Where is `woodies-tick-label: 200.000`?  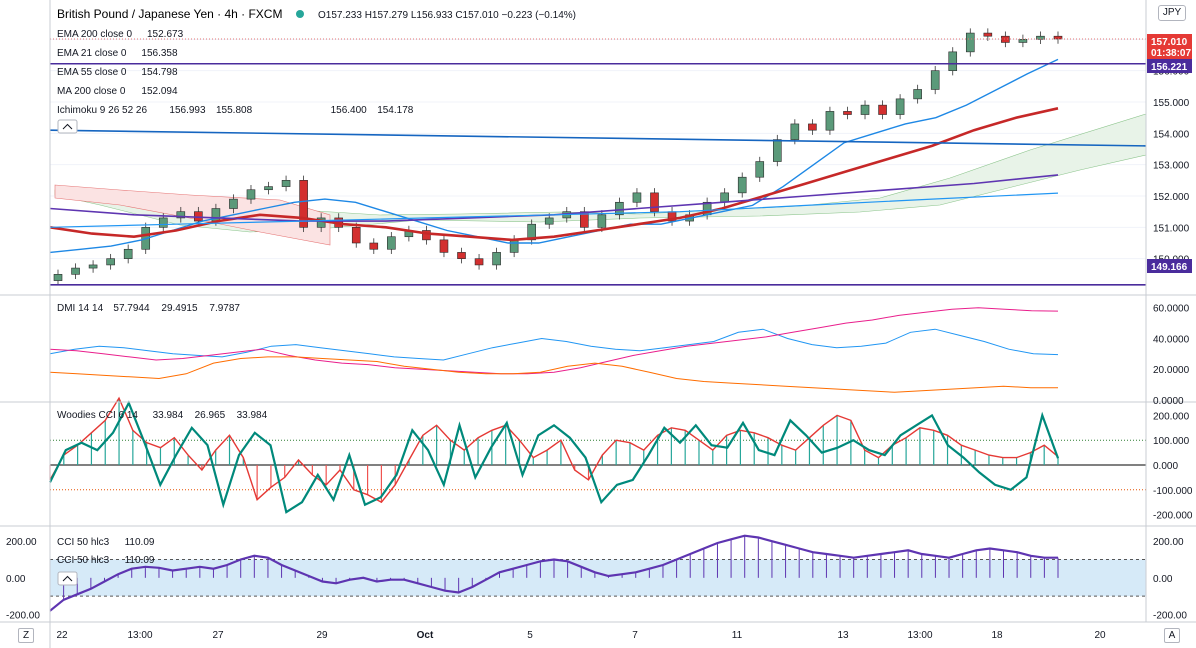 woodies-tick-label: 200.000 is located at coordinates (1171, 416).